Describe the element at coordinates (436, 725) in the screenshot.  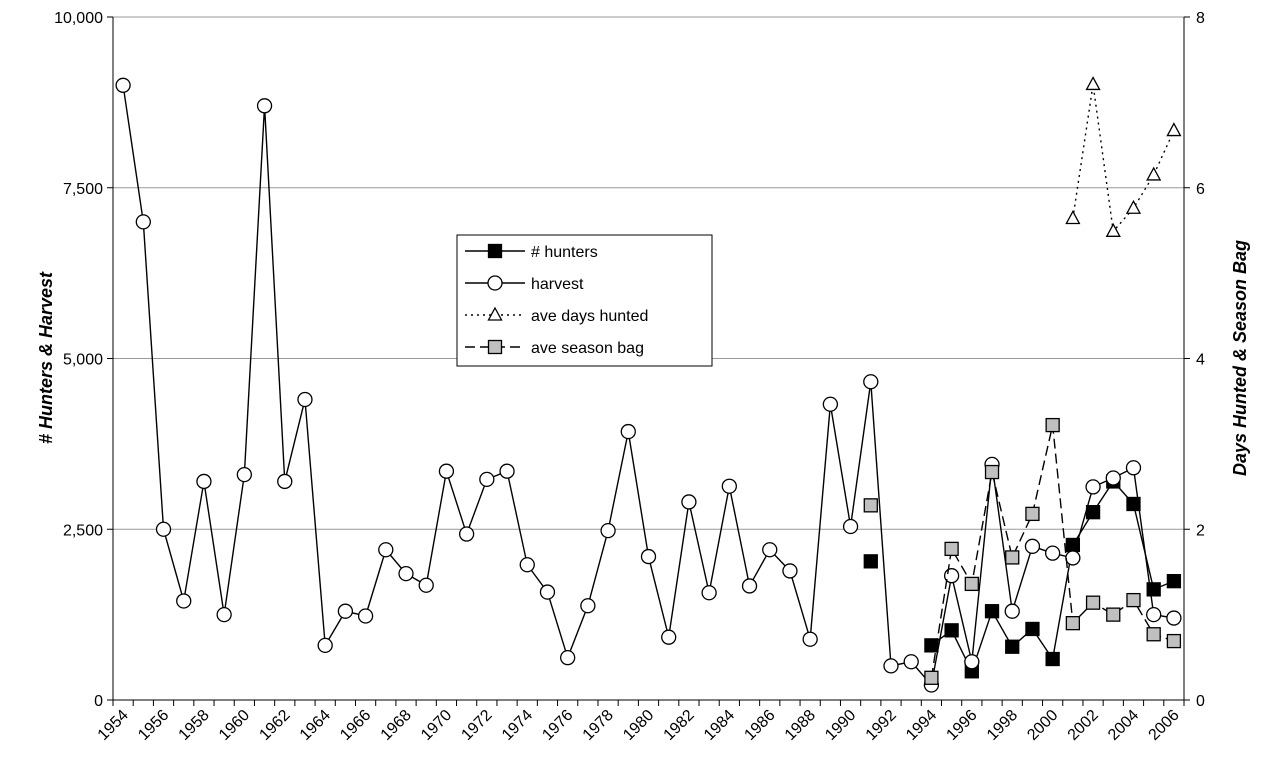
I see `x-tick-label: 1970` at that location.